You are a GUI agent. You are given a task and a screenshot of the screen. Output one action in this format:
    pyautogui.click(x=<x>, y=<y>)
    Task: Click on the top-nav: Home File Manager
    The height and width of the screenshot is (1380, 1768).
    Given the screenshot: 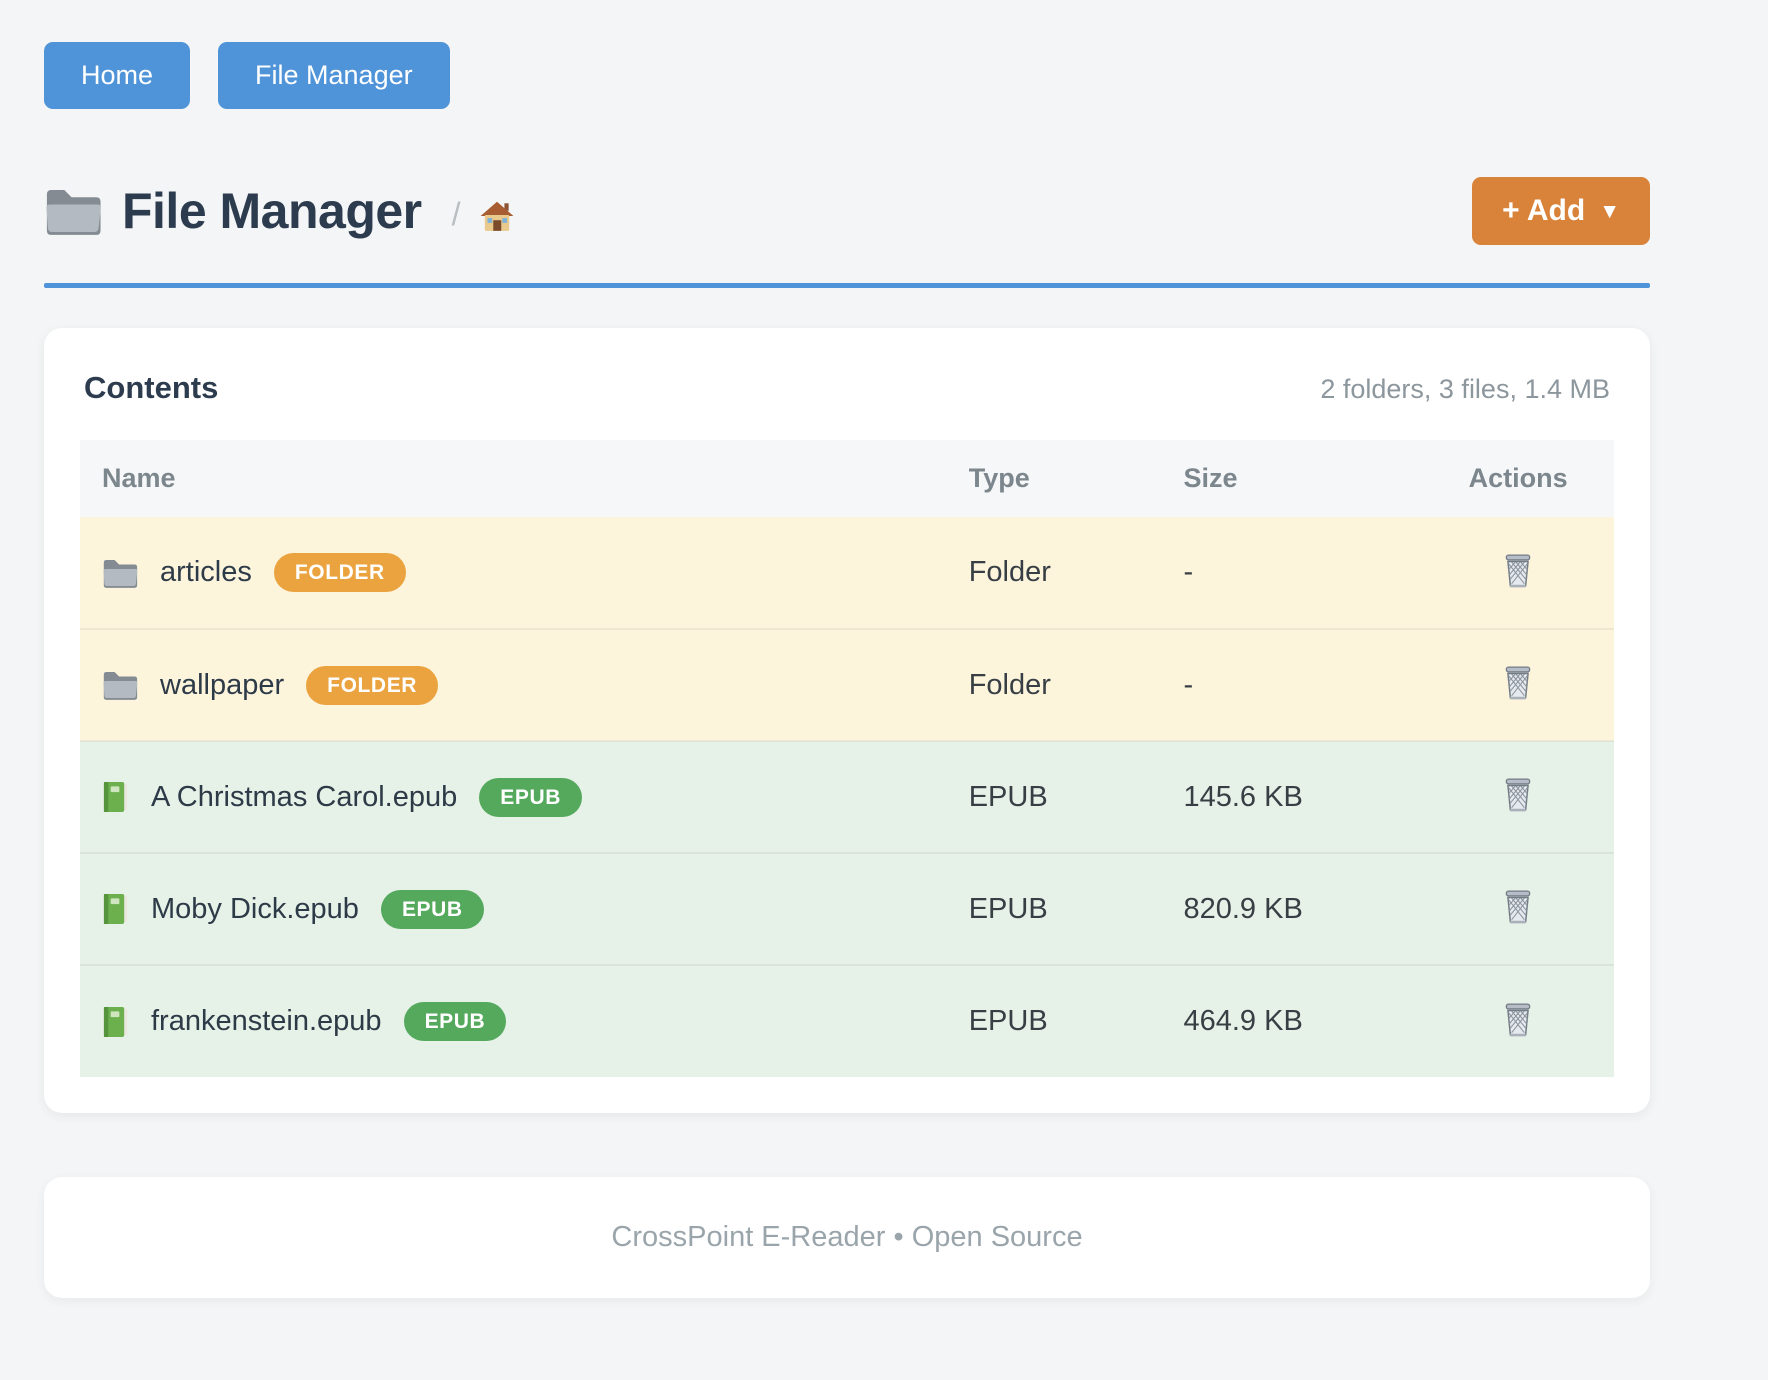 What is the action you would take?
    pyautogui.click(x=847, y=54)
    